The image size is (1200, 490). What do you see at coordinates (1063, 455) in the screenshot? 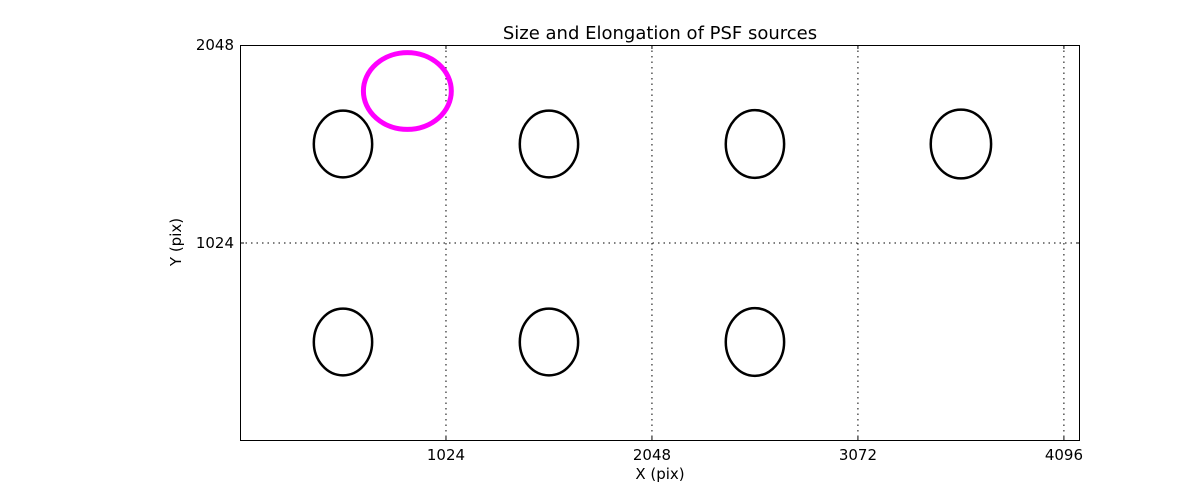
I see `x-tick-label-4096: 4096` at bounding box center [1063, 455].